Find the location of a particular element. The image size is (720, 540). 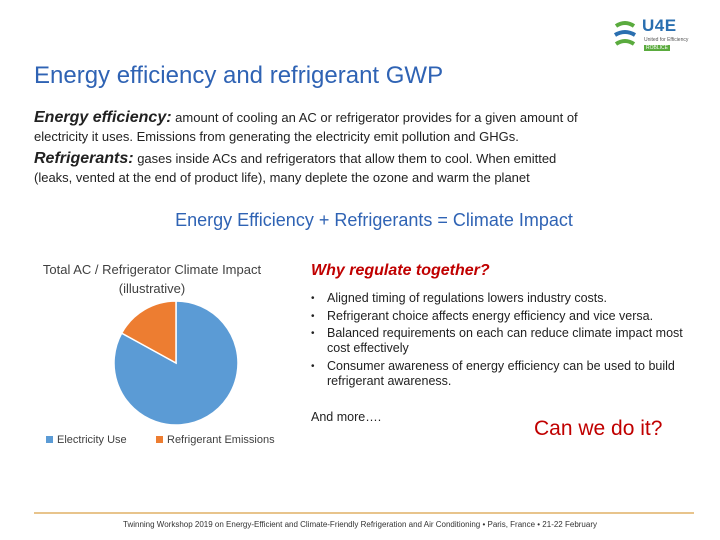

footer-divider is located at coordinates (364, 513).